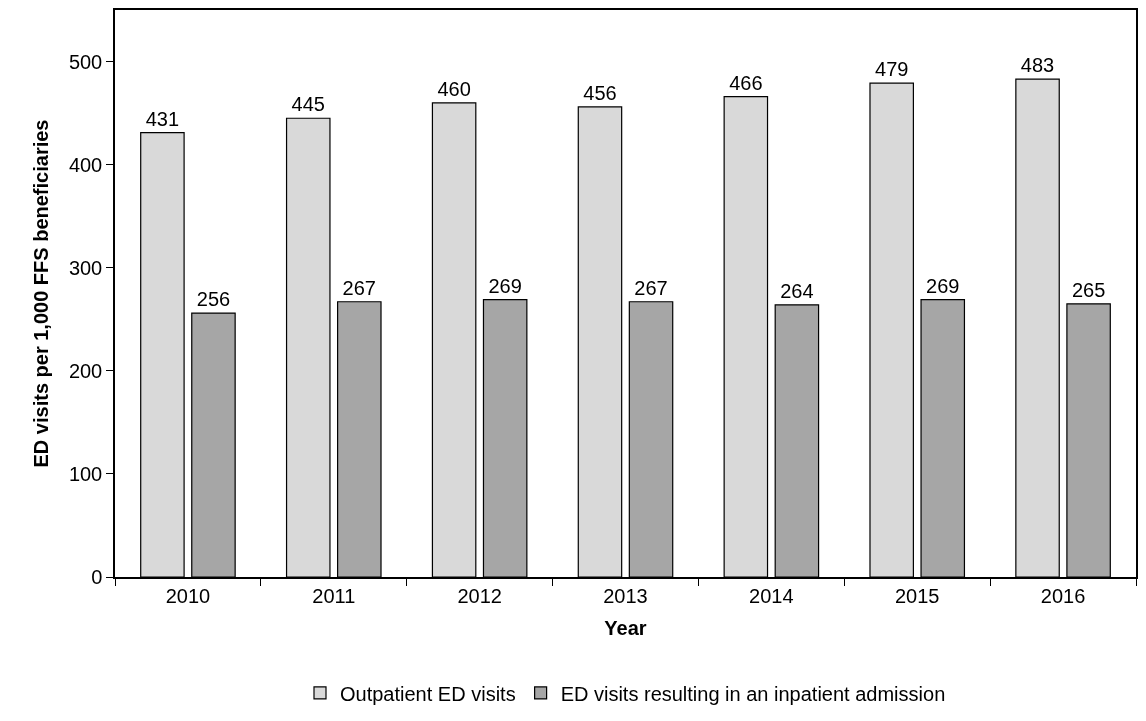 This screenshot has height=721, width=1146. I want to click on x-tick-label: 2016, so click(1063, 595).